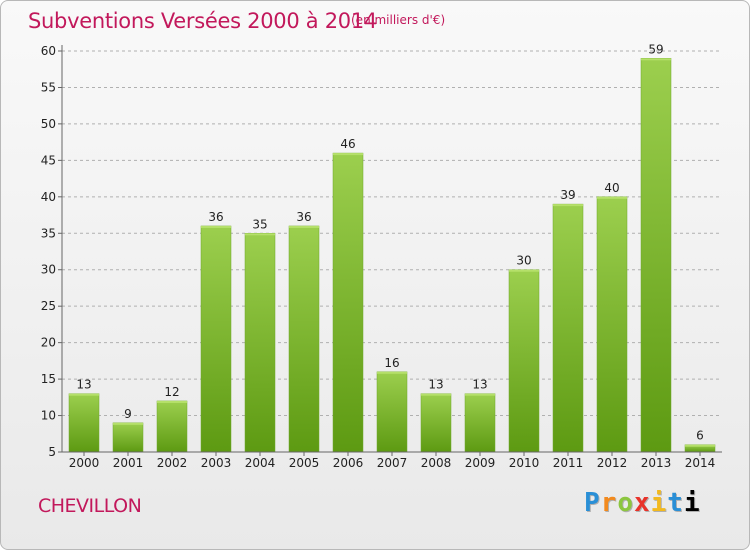  Describe the element at coordinates (656, 463) in the screenshot. I see `x-tick-label-2013: 2013` at that location.